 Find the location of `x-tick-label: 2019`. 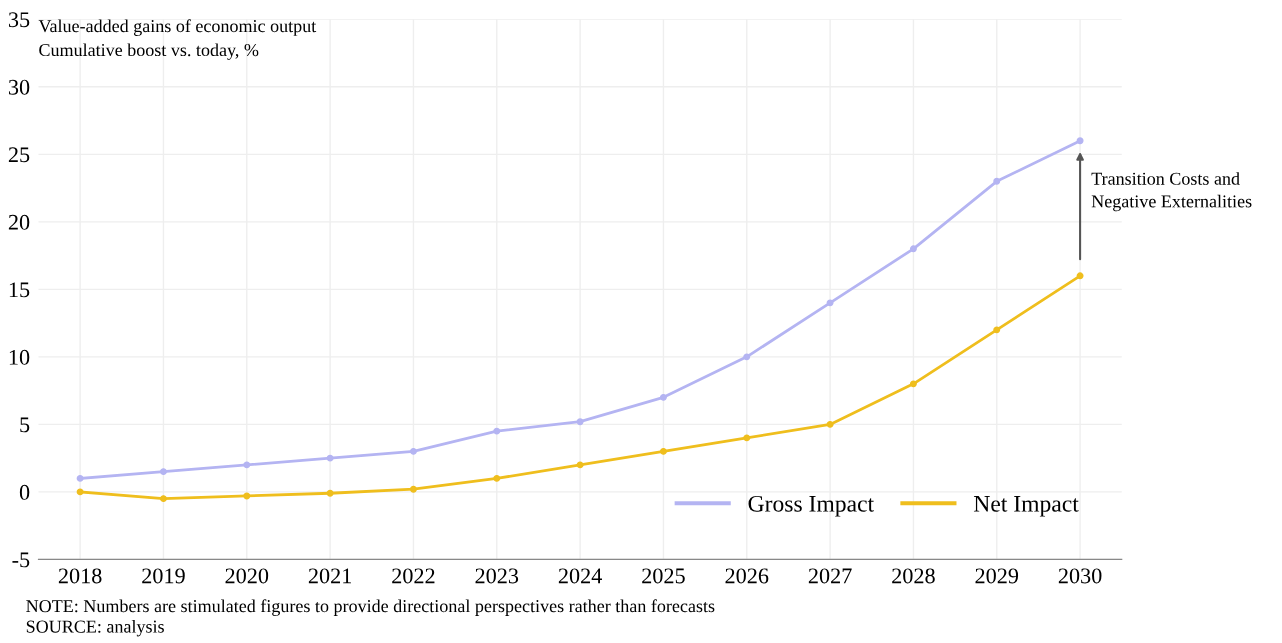

x-tick-label: 2019 is located at coordinates (163, 576).